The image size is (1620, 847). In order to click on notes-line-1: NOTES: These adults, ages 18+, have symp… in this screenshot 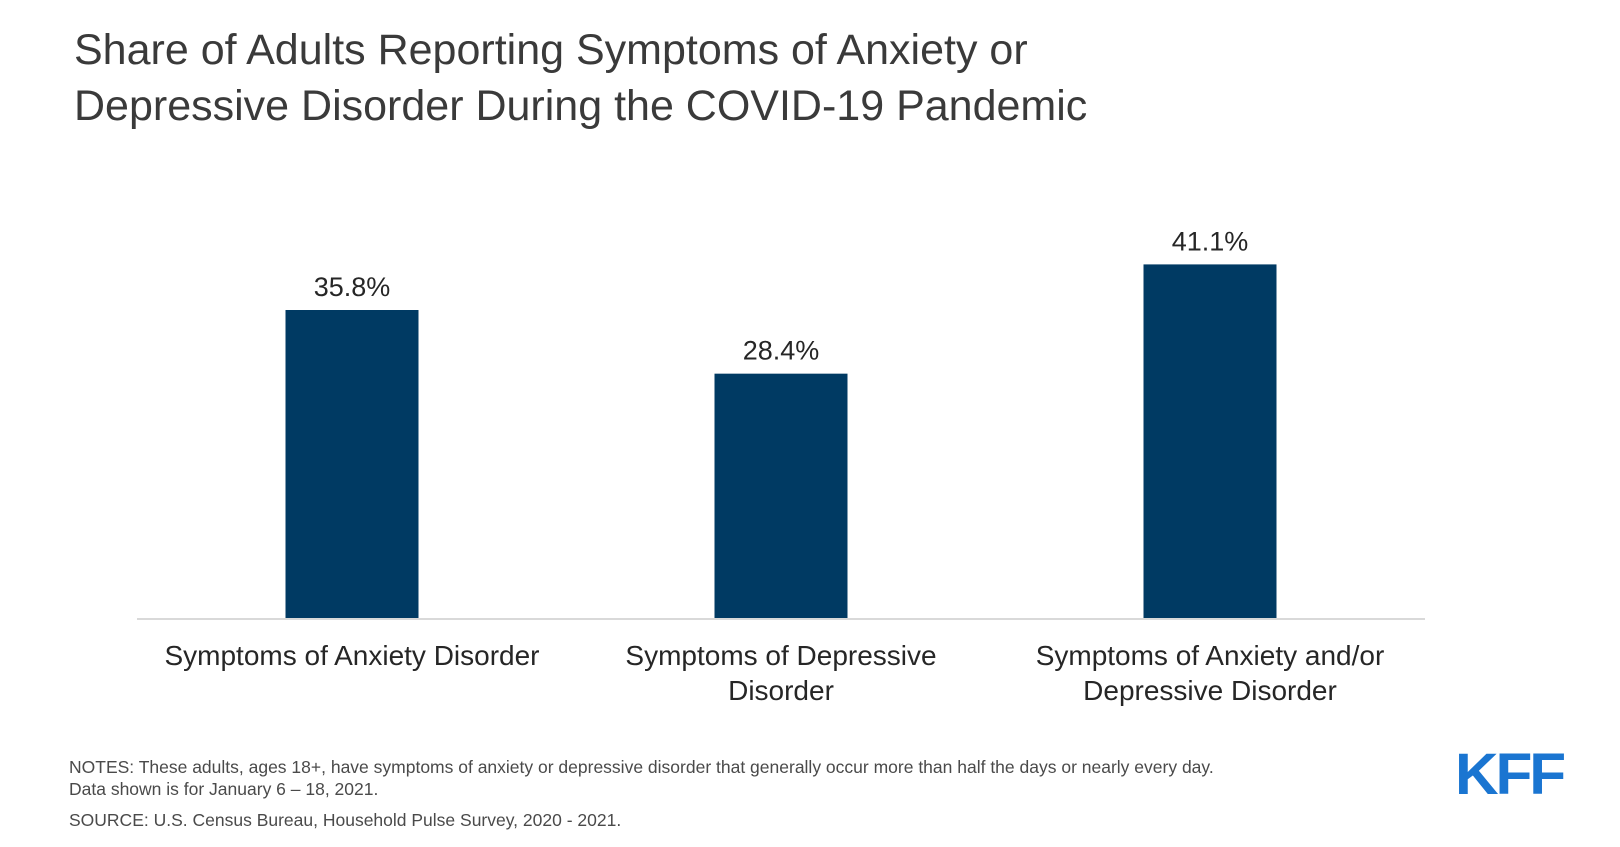, I will do `click(641, 767)`.